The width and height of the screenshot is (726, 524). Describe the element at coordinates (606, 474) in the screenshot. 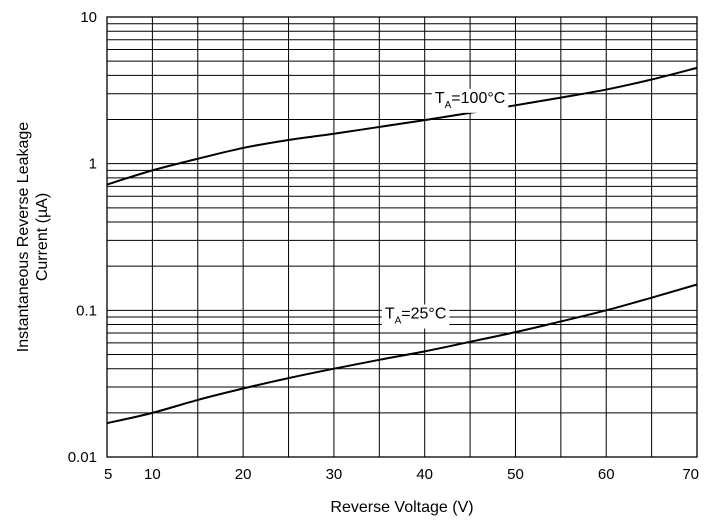

I see `x-tick-label: 60` at that location.